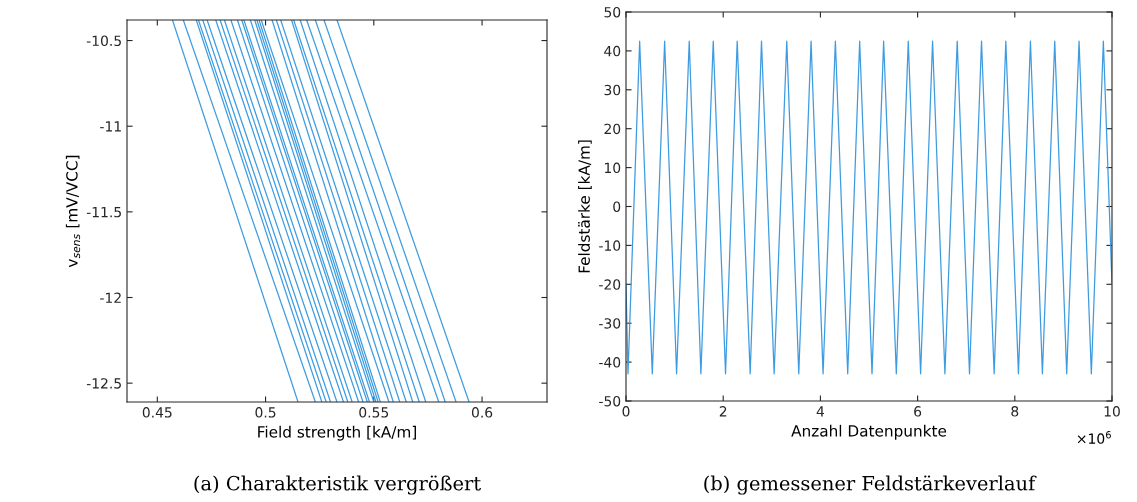 The width and height of the screenshot is (1137, 502). Describe the element at coordinates (617, 206) in the screenshot. I see `y-tick-label: 0` at that location.